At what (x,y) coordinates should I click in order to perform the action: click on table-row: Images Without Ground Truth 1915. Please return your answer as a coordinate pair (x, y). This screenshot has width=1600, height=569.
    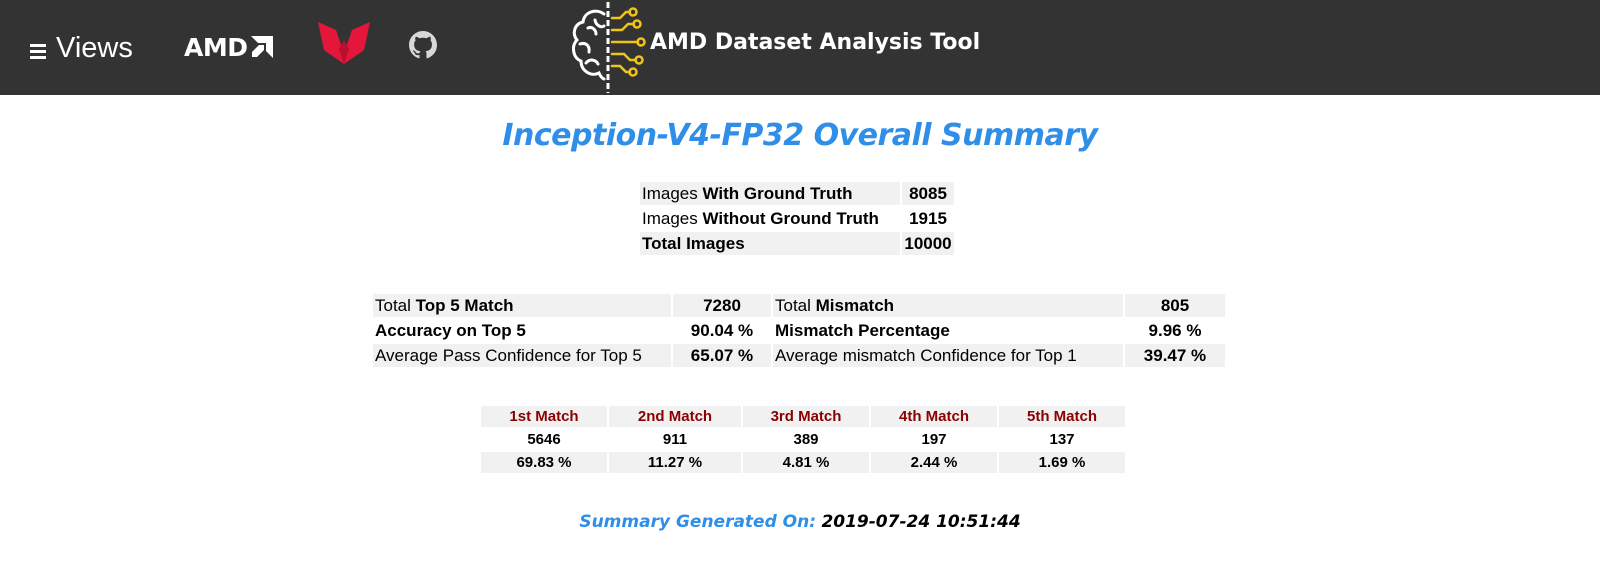
    Looking at the image, I should click on (797, 218).